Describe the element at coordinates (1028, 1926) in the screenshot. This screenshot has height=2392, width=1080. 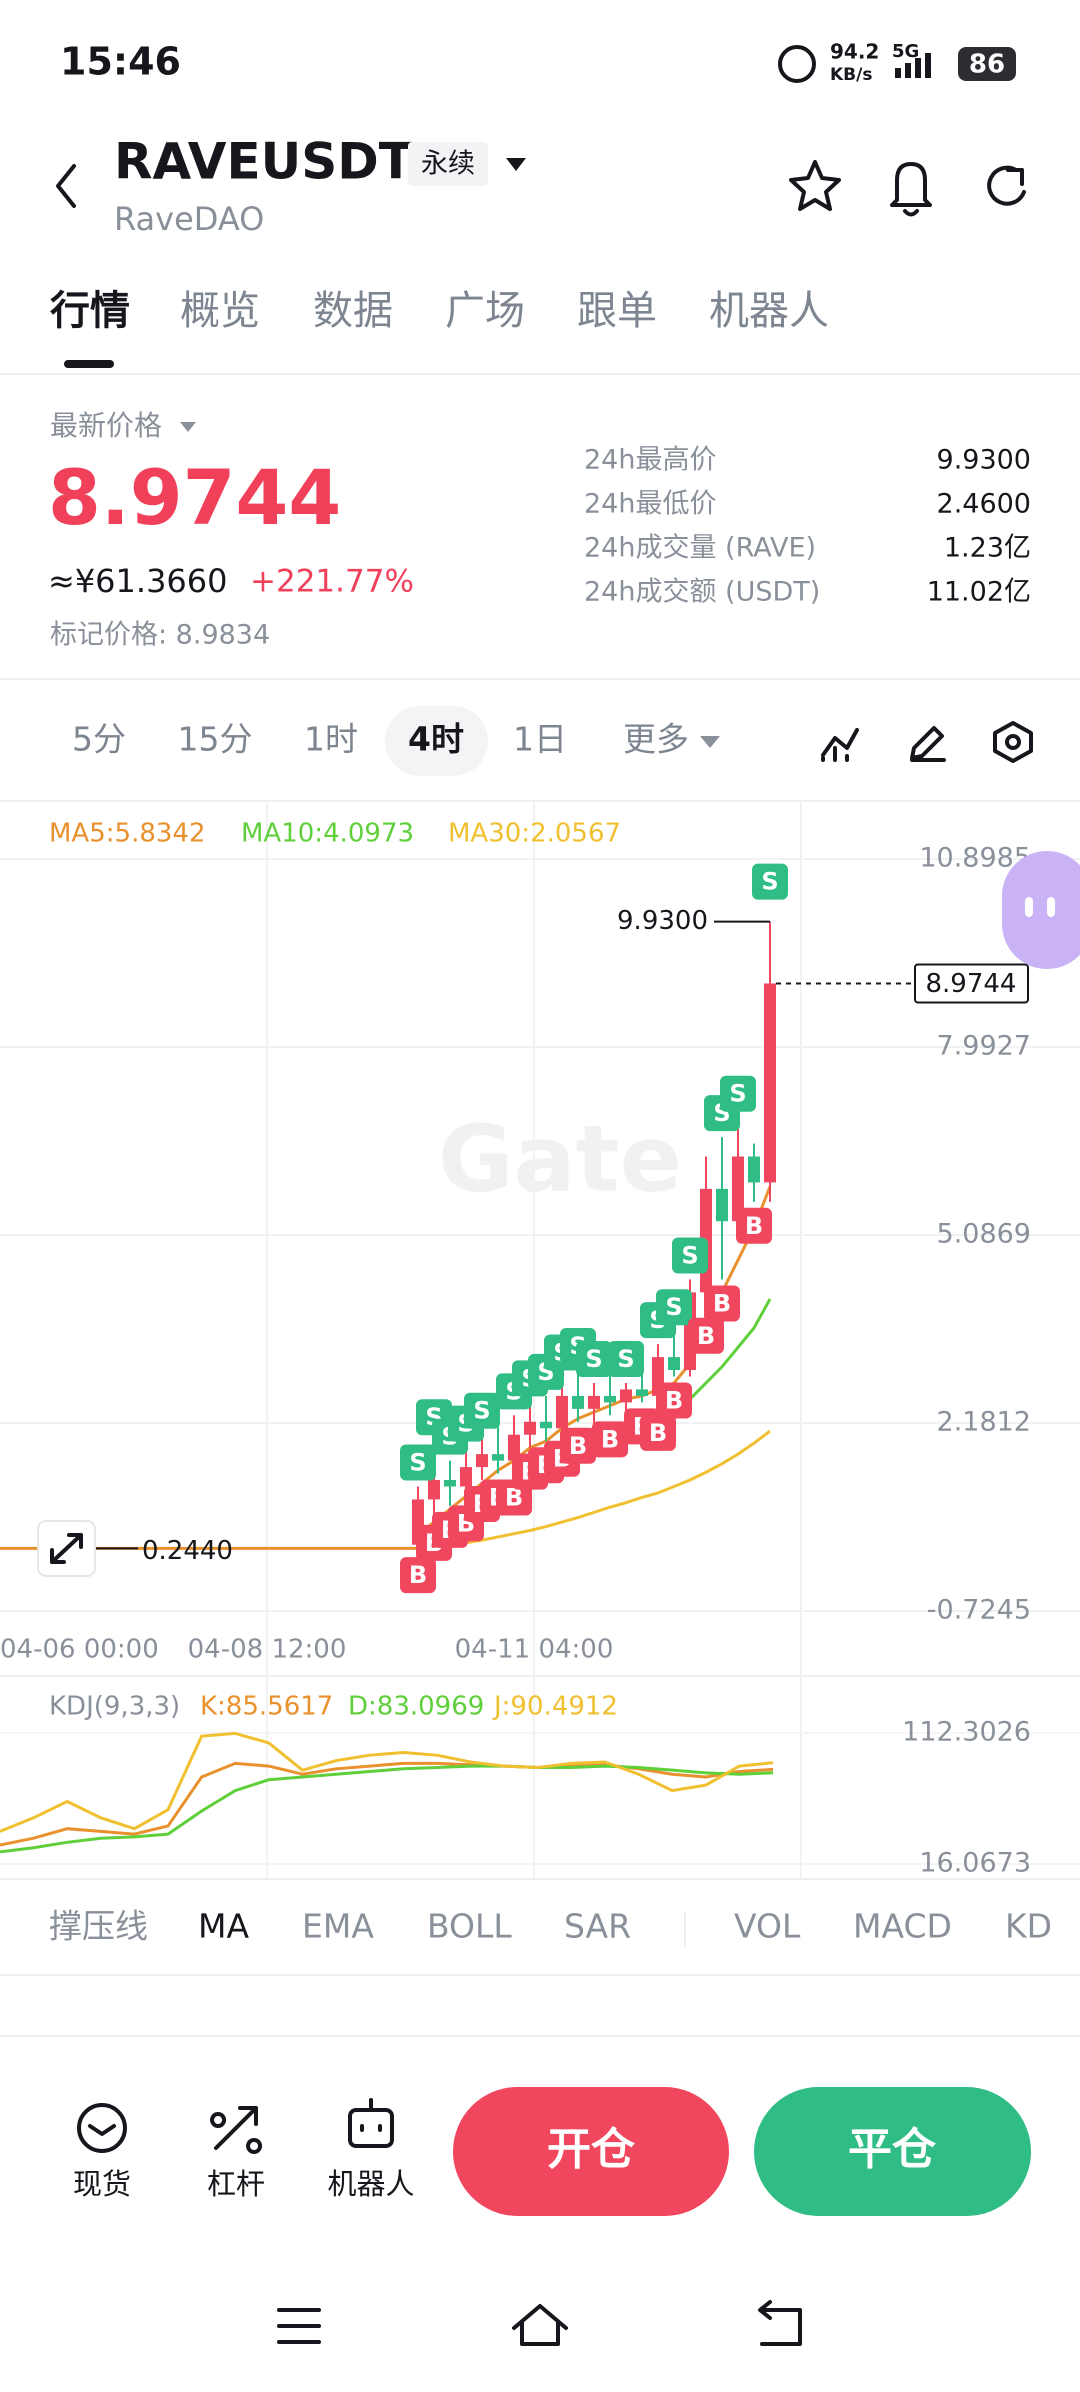
I see `indicator: KD` at that location.